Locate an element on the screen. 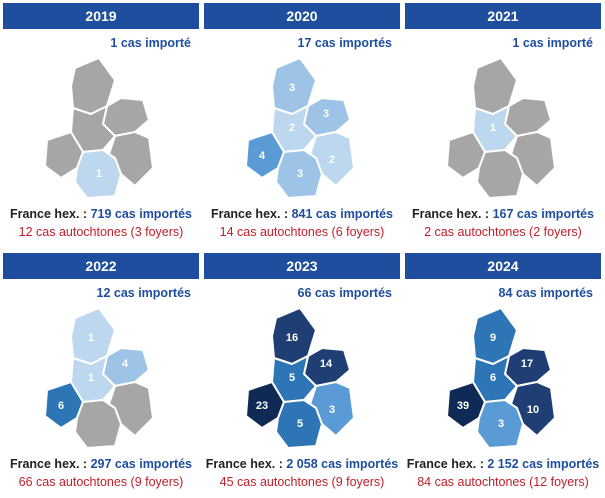 This screenshot has width=605, height=498. france-total: France hex. : 841 cas importés is located at coordinates (302, 214).